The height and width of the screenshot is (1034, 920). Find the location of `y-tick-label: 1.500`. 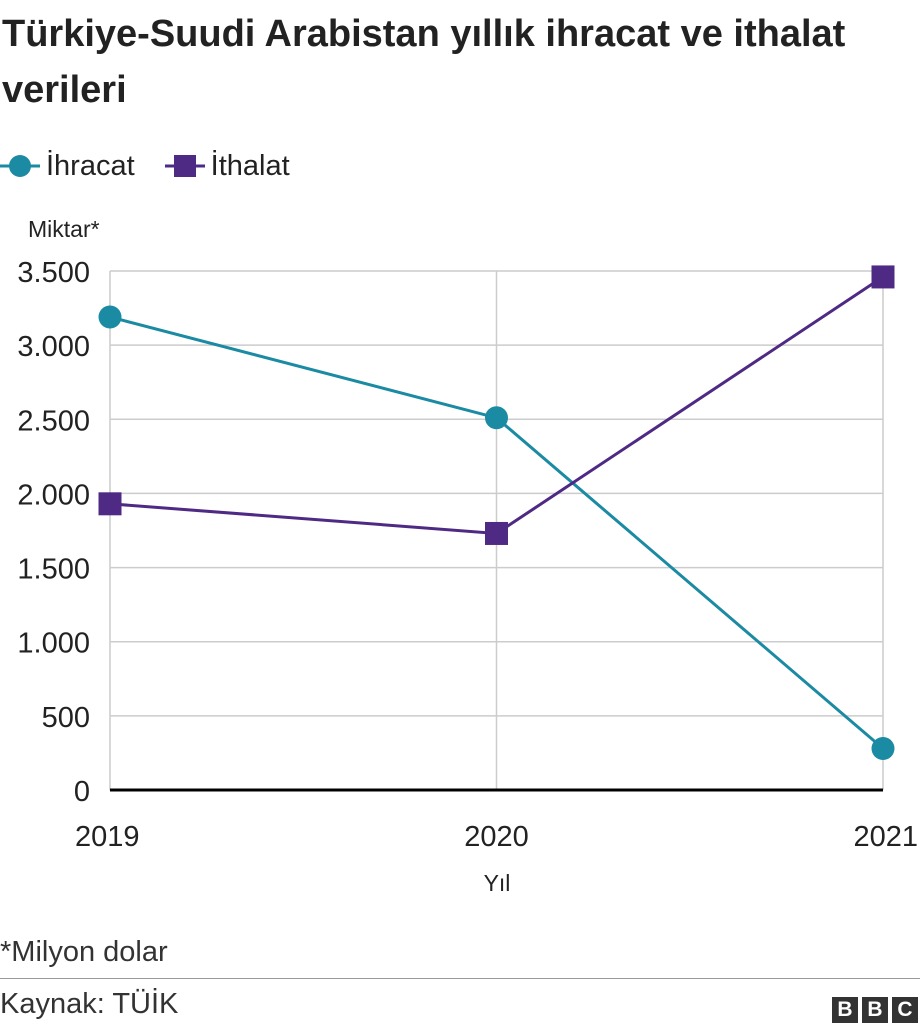

y-tick-label: 1.500 is located at coordinates (53, 570).